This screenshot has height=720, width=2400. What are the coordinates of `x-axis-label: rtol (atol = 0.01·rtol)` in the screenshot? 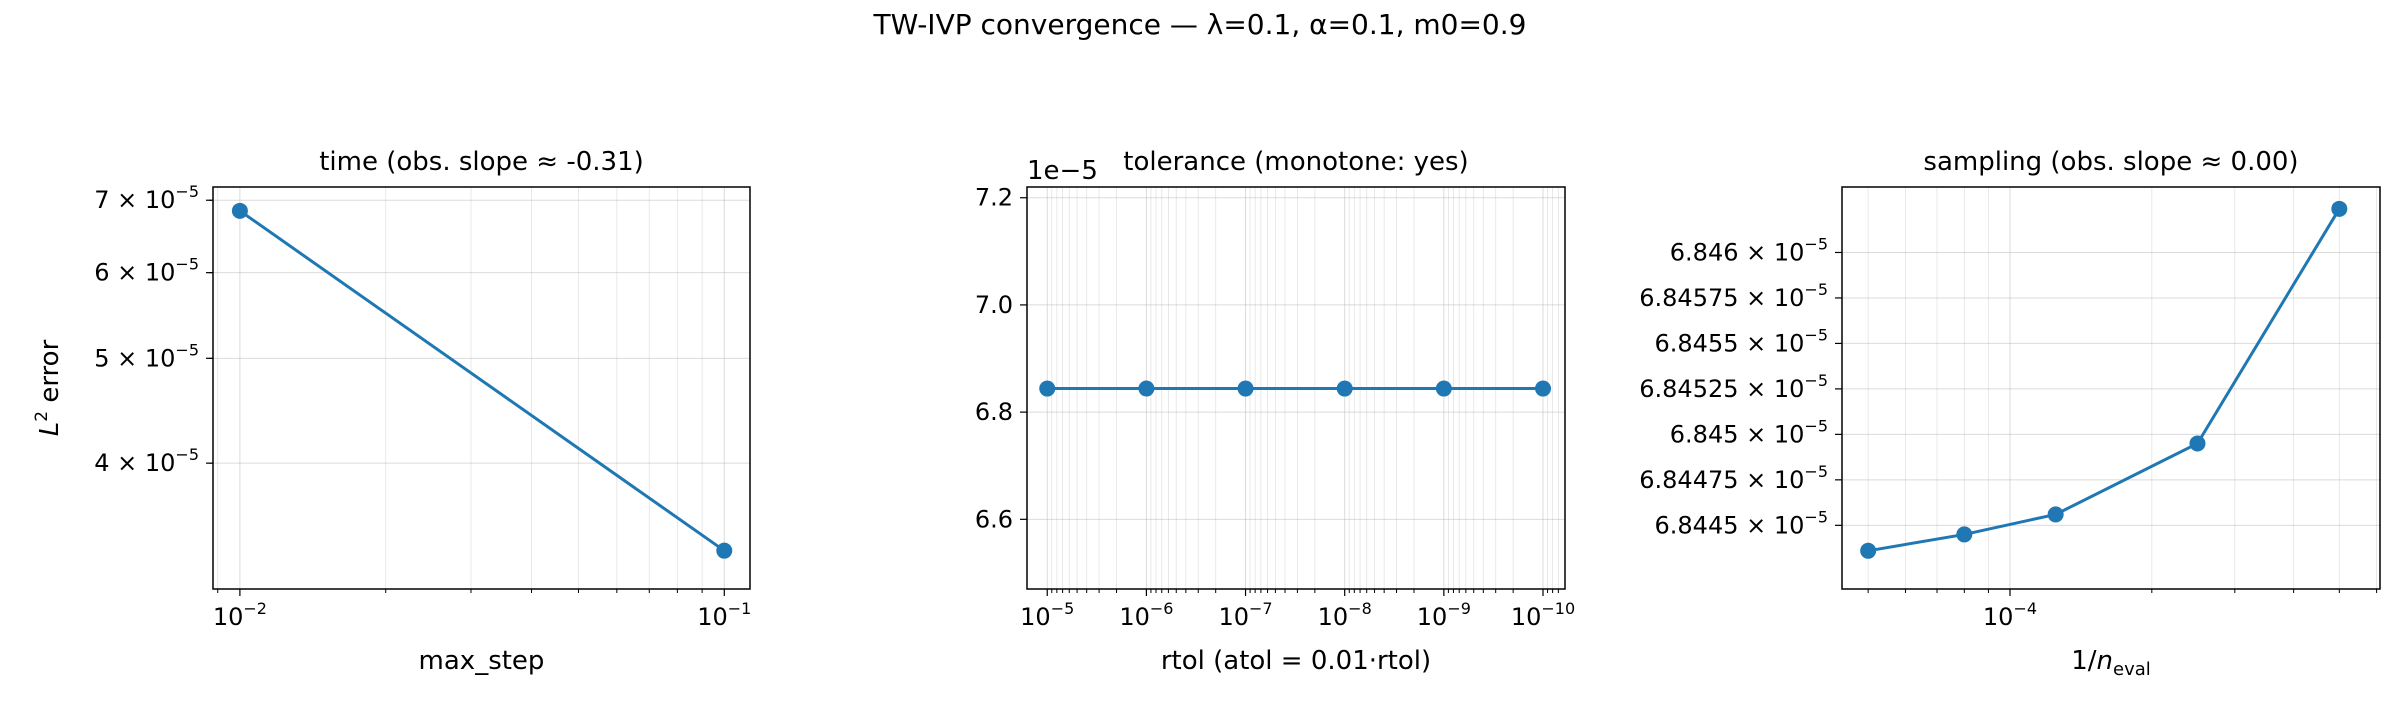 It's located at (1296, 661).